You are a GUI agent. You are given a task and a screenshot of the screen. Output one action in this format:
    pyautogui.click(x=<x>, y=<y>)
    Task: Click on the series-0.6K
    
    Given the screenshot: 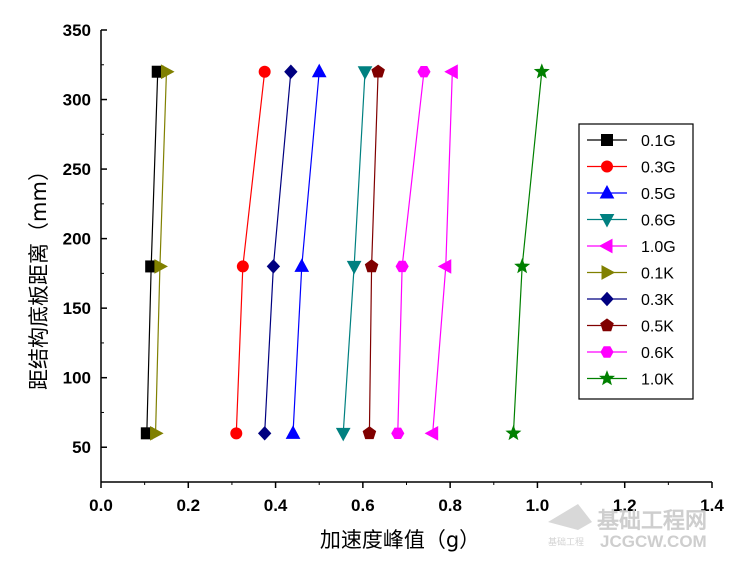 What is the action you would take?
    pyautogui.click(x=411, y=253)
    